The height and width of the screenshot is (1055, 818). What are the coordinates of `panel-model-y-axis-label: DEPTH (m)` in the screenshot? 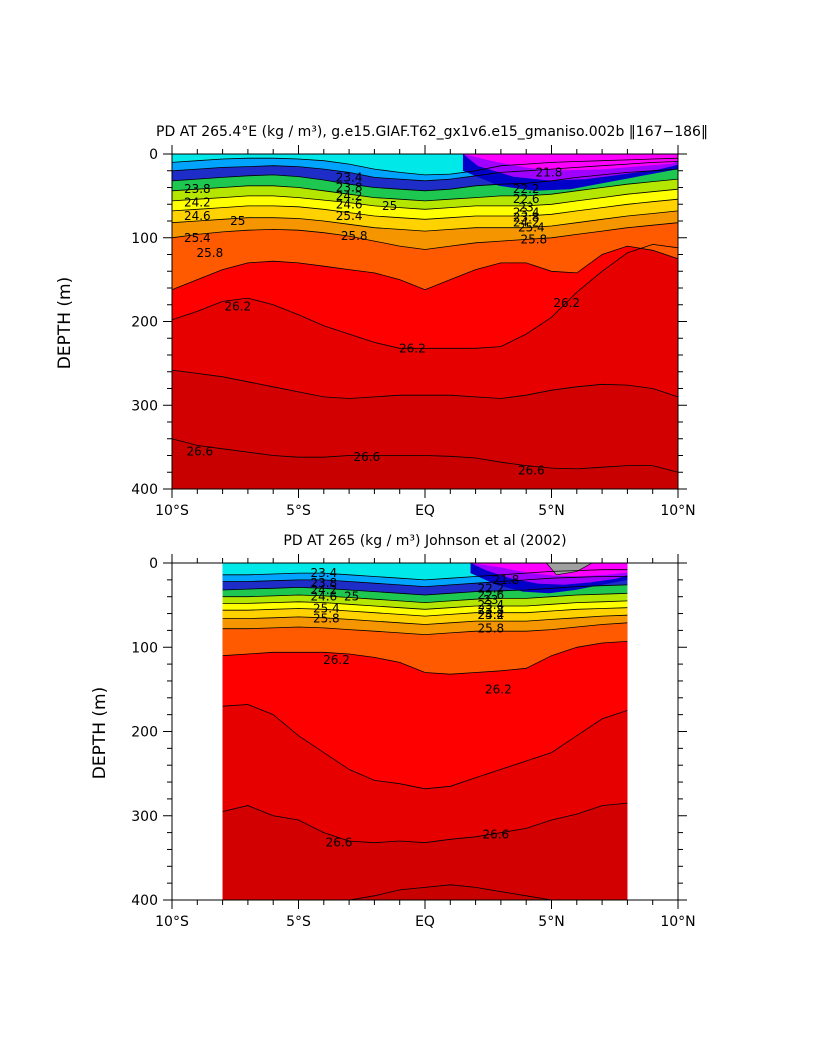 It's located at (65, 323).